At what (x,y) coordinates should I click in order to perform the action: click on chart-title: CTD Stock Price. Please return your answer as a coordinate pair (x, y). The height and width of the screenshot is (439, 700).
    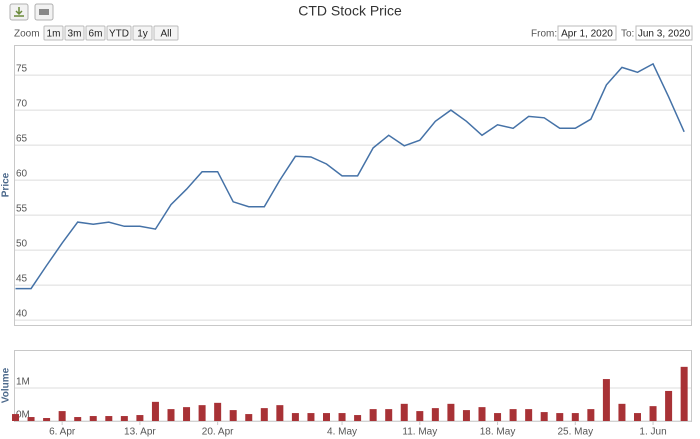
    Looking at the image, I should click on (350, 11).